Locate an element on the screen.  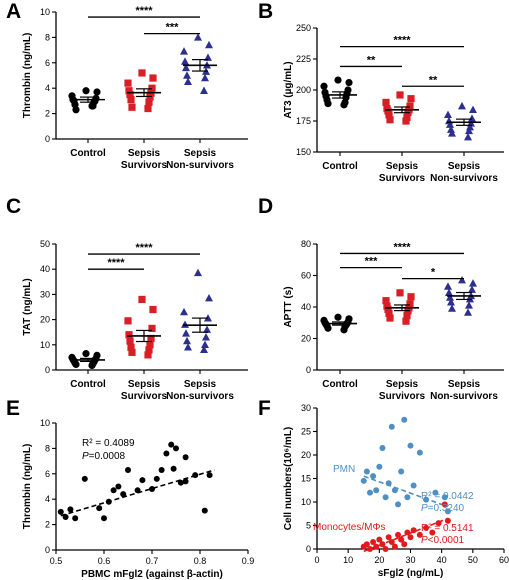
significance-label: ** is located at coordinates (371, 60).